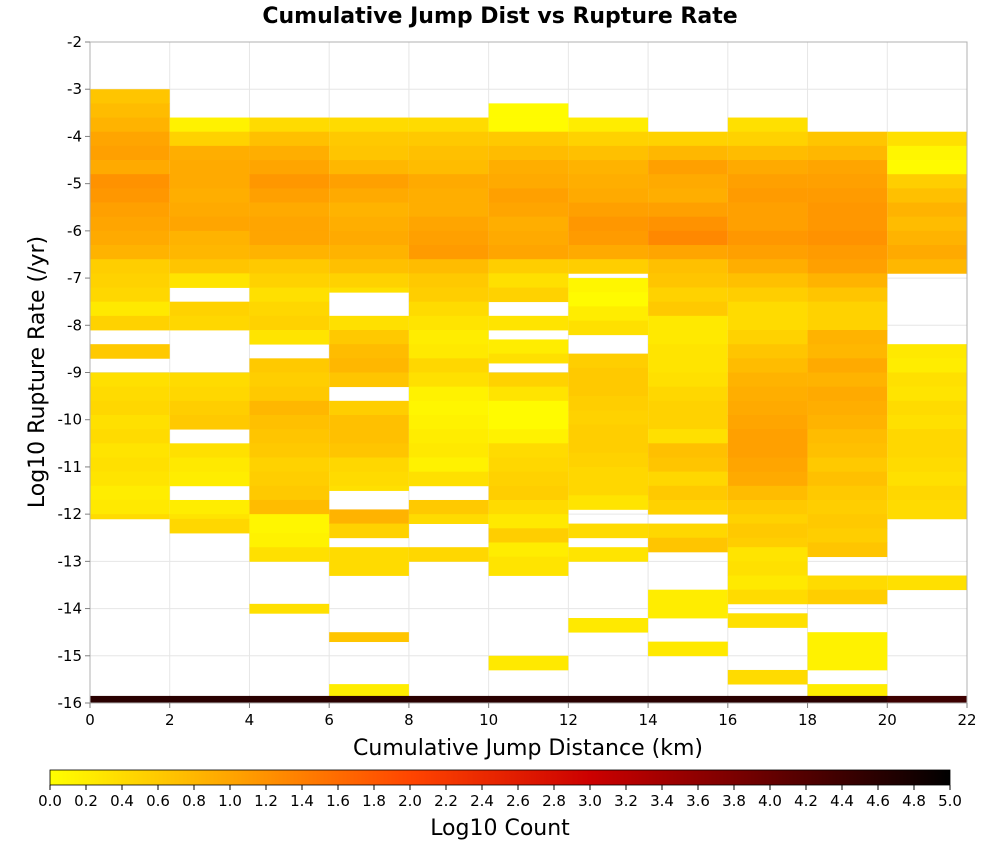 This screenshot has height=850, width=1000. Describe the element at coordinates (626, 801) in the screenshot. I see `colorbar-tick-label: 3.2` at that location.